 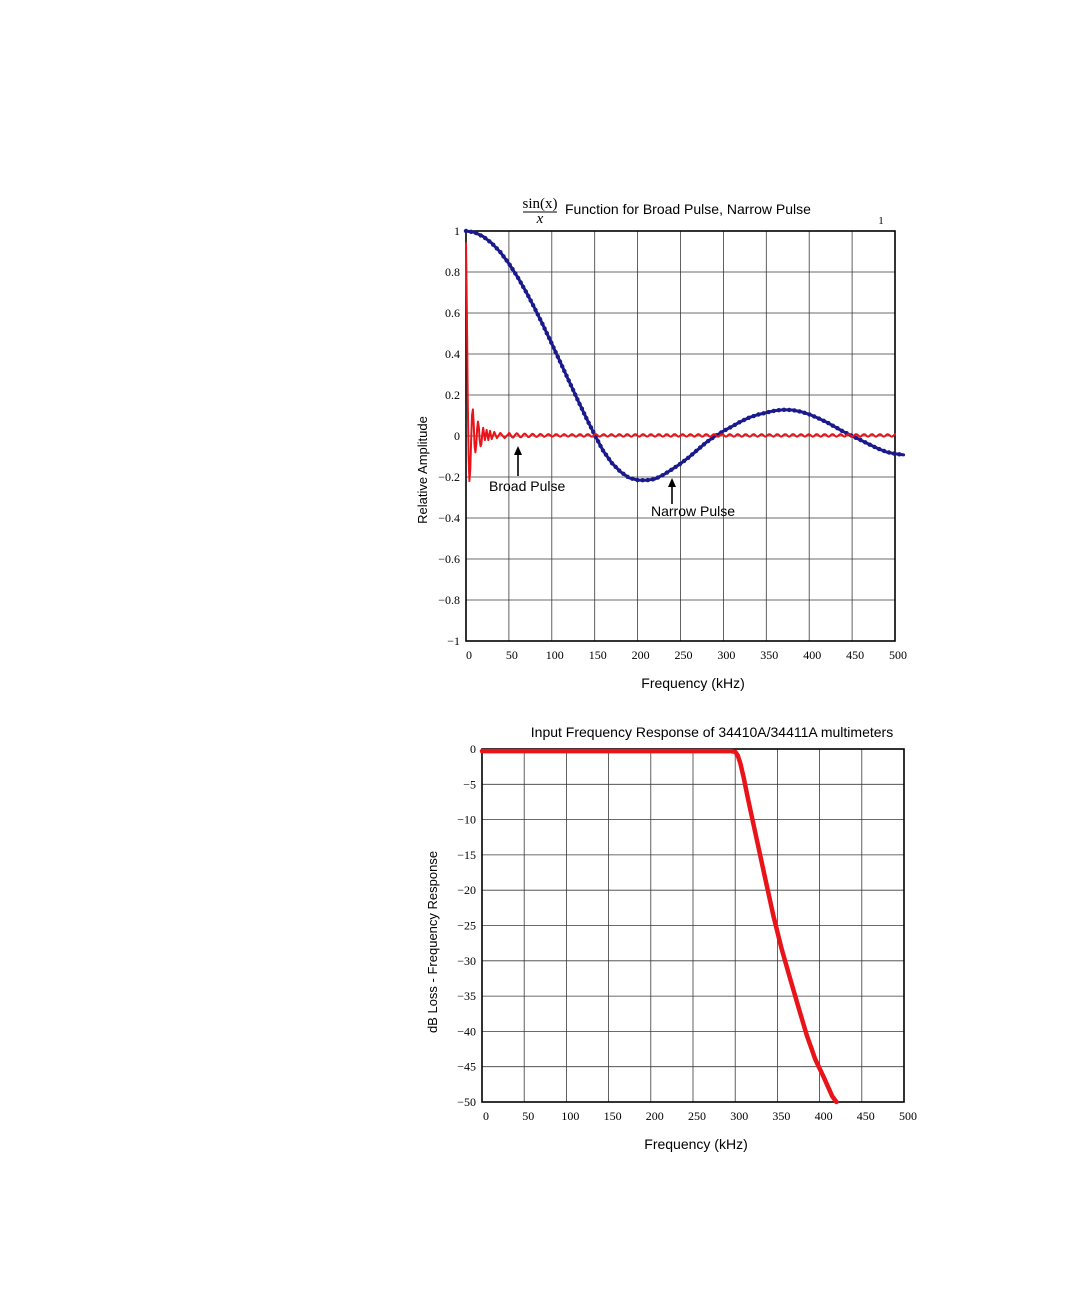 What do you see at coordinates (697, 1116) in the screenshot?
I see `chart2-x-tick-label: 250` at bounding box center [697, 1116].